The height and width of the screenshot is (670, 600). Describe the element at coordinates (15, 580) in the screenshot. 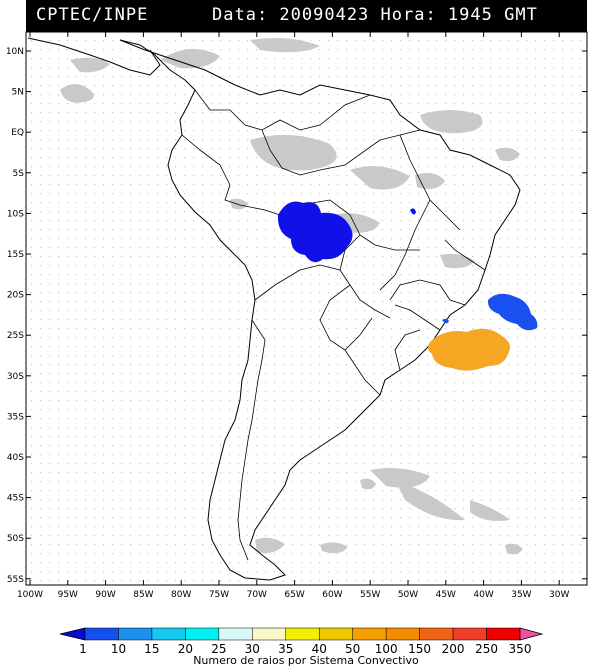

I see `lat-label: 55S` at that location.